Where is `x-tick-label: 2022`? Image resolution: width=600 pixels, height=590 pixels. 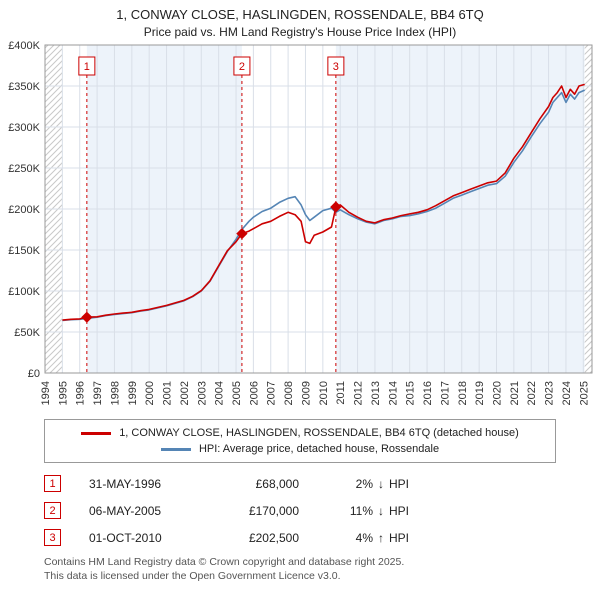
x-tick-label: 2022 is located at coordinates (532, 393).